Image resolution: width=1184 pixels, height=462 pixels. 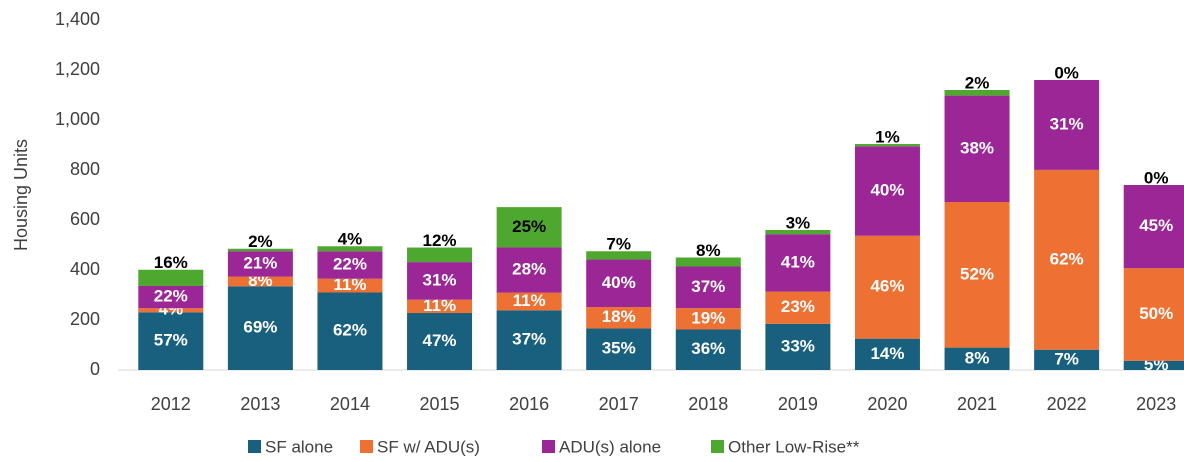 I want to click on data-label: 21%, so click(x=260, y=262).